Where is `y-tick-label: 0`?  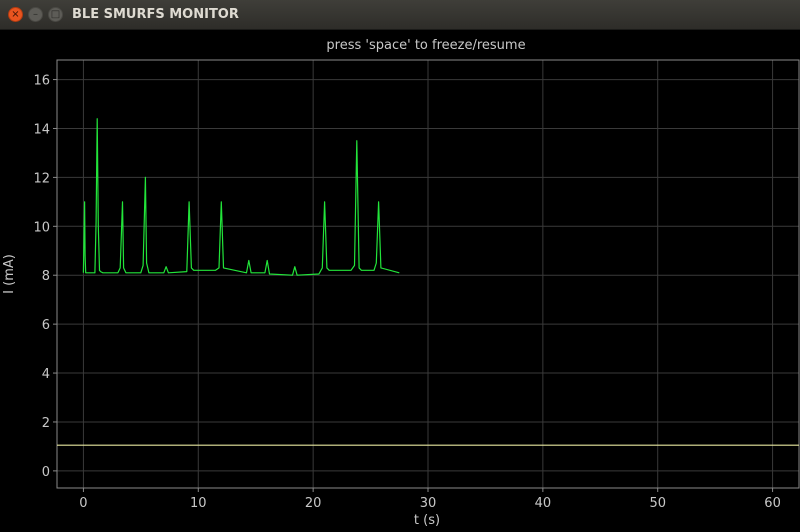
y-tick-label: 0 is located at coordinates (46, 472).